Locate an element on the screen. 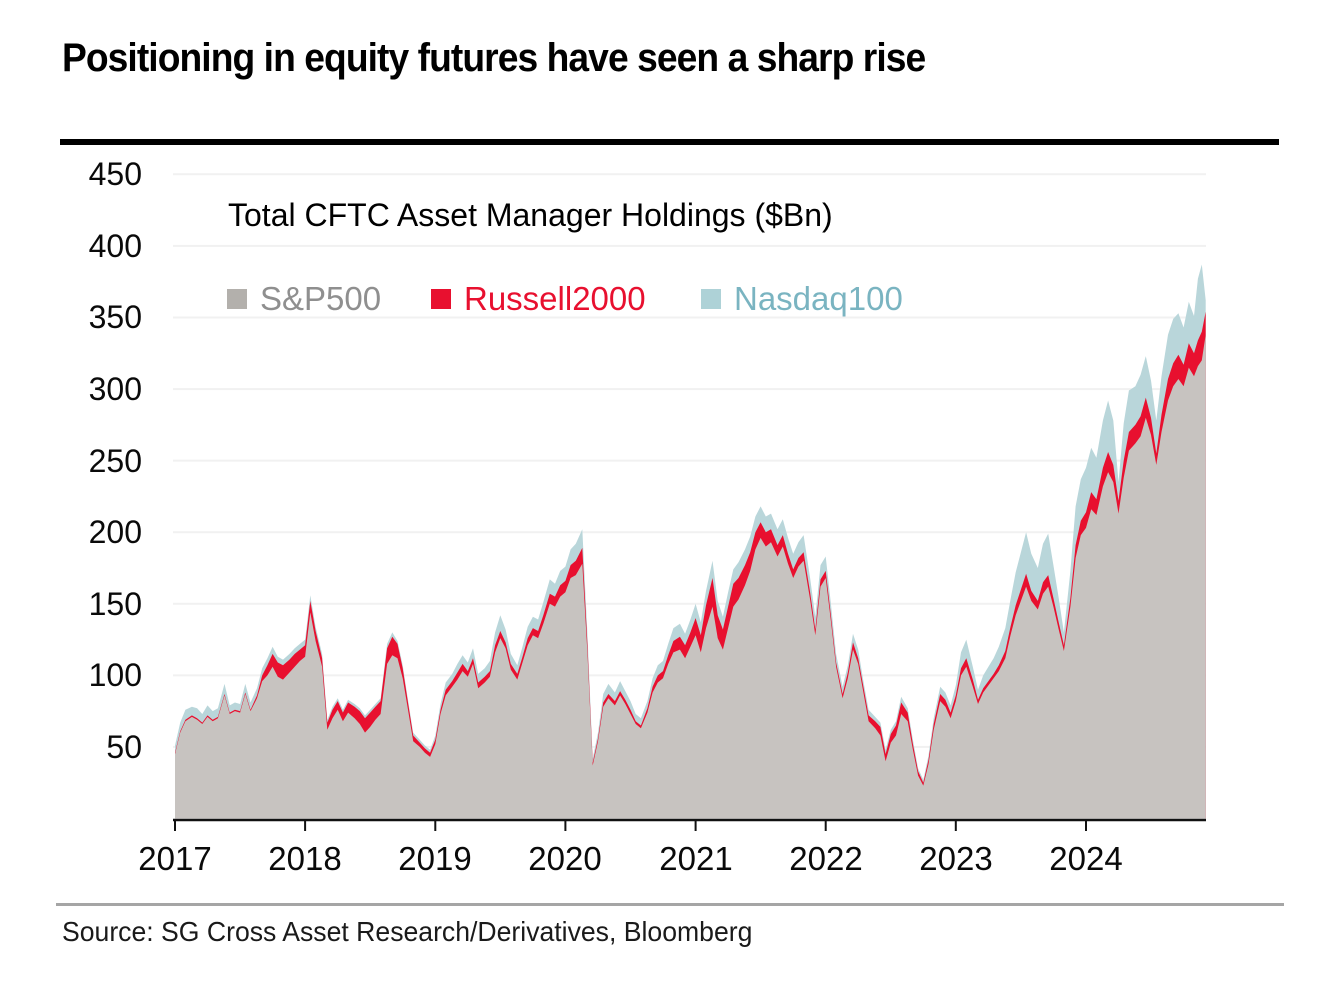 This screenshot has height=986, width=1338. y-tick-label: 350 is located at coordinates (115, 317).